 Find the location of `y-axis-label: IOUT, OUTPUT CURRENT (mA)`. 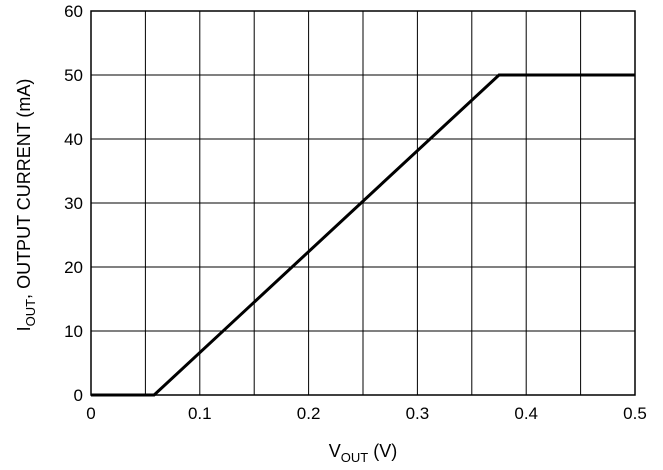

y-axis-label: IOUT, OUTPUT CURRENT (mA) is located at coordinates (26, 205).